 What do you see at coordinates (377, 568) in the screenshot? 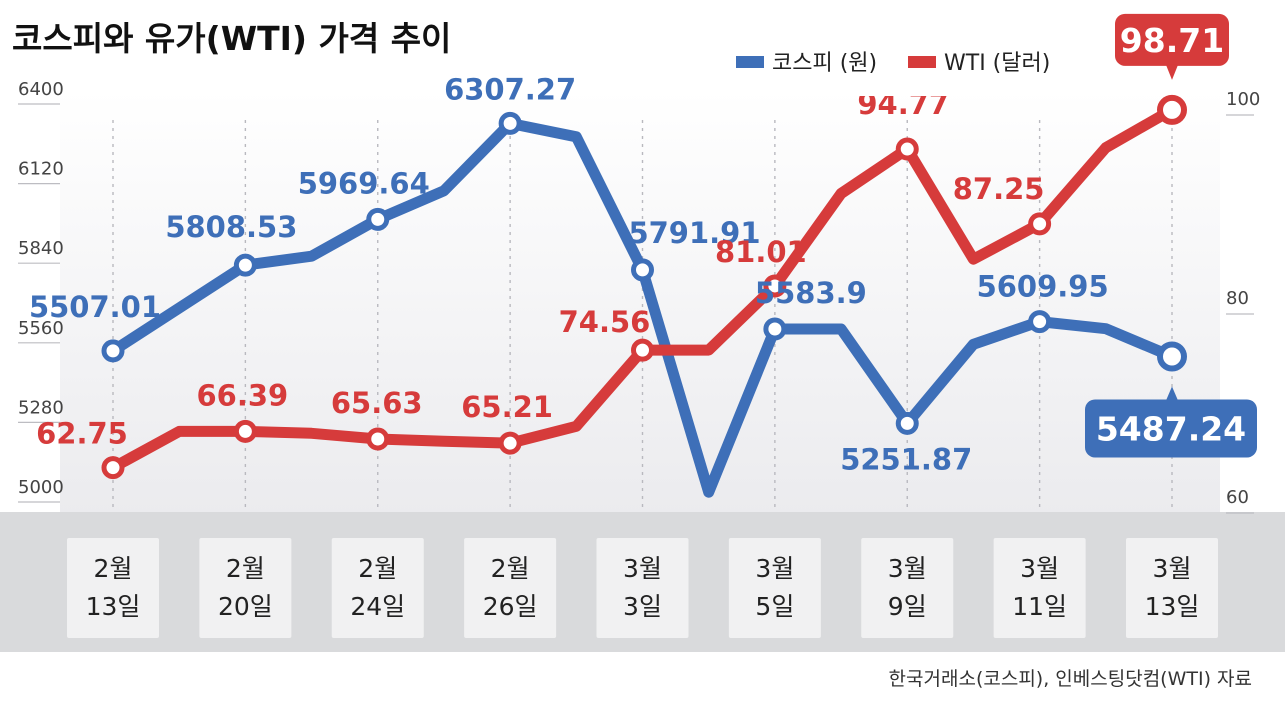
I see `date-month-2: 2월` at bounding box center [377, 568].